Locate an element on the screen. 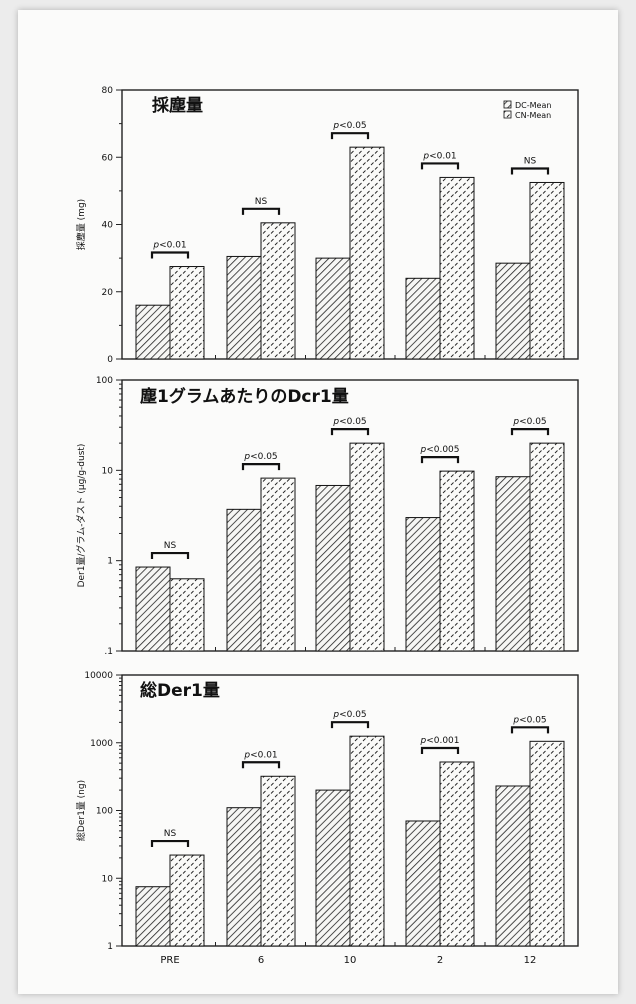 This screenshot has width=636, height=1004. y-tick-label: 60 is located at coordinates (108, 158).